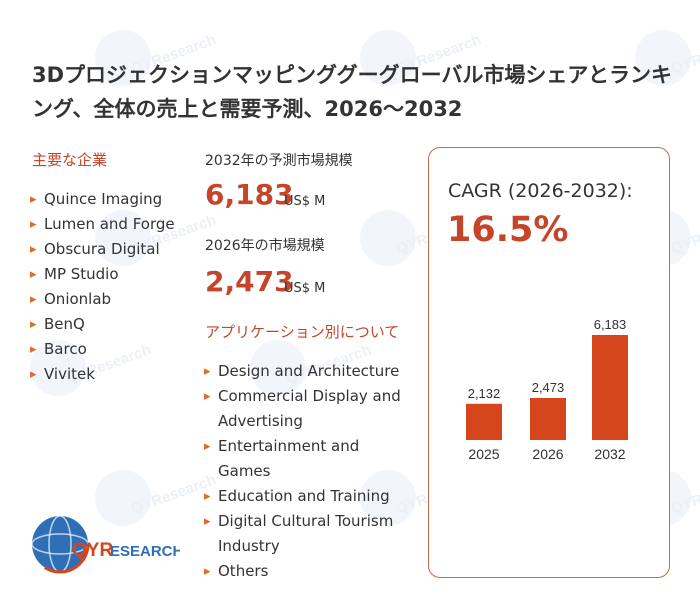 The height and width of the screenshot is (600, 700). What do you see at coordinates (483, 454) in the screenshot?
I see `chart-category-label: 2025` at bounding box center [483, 454].